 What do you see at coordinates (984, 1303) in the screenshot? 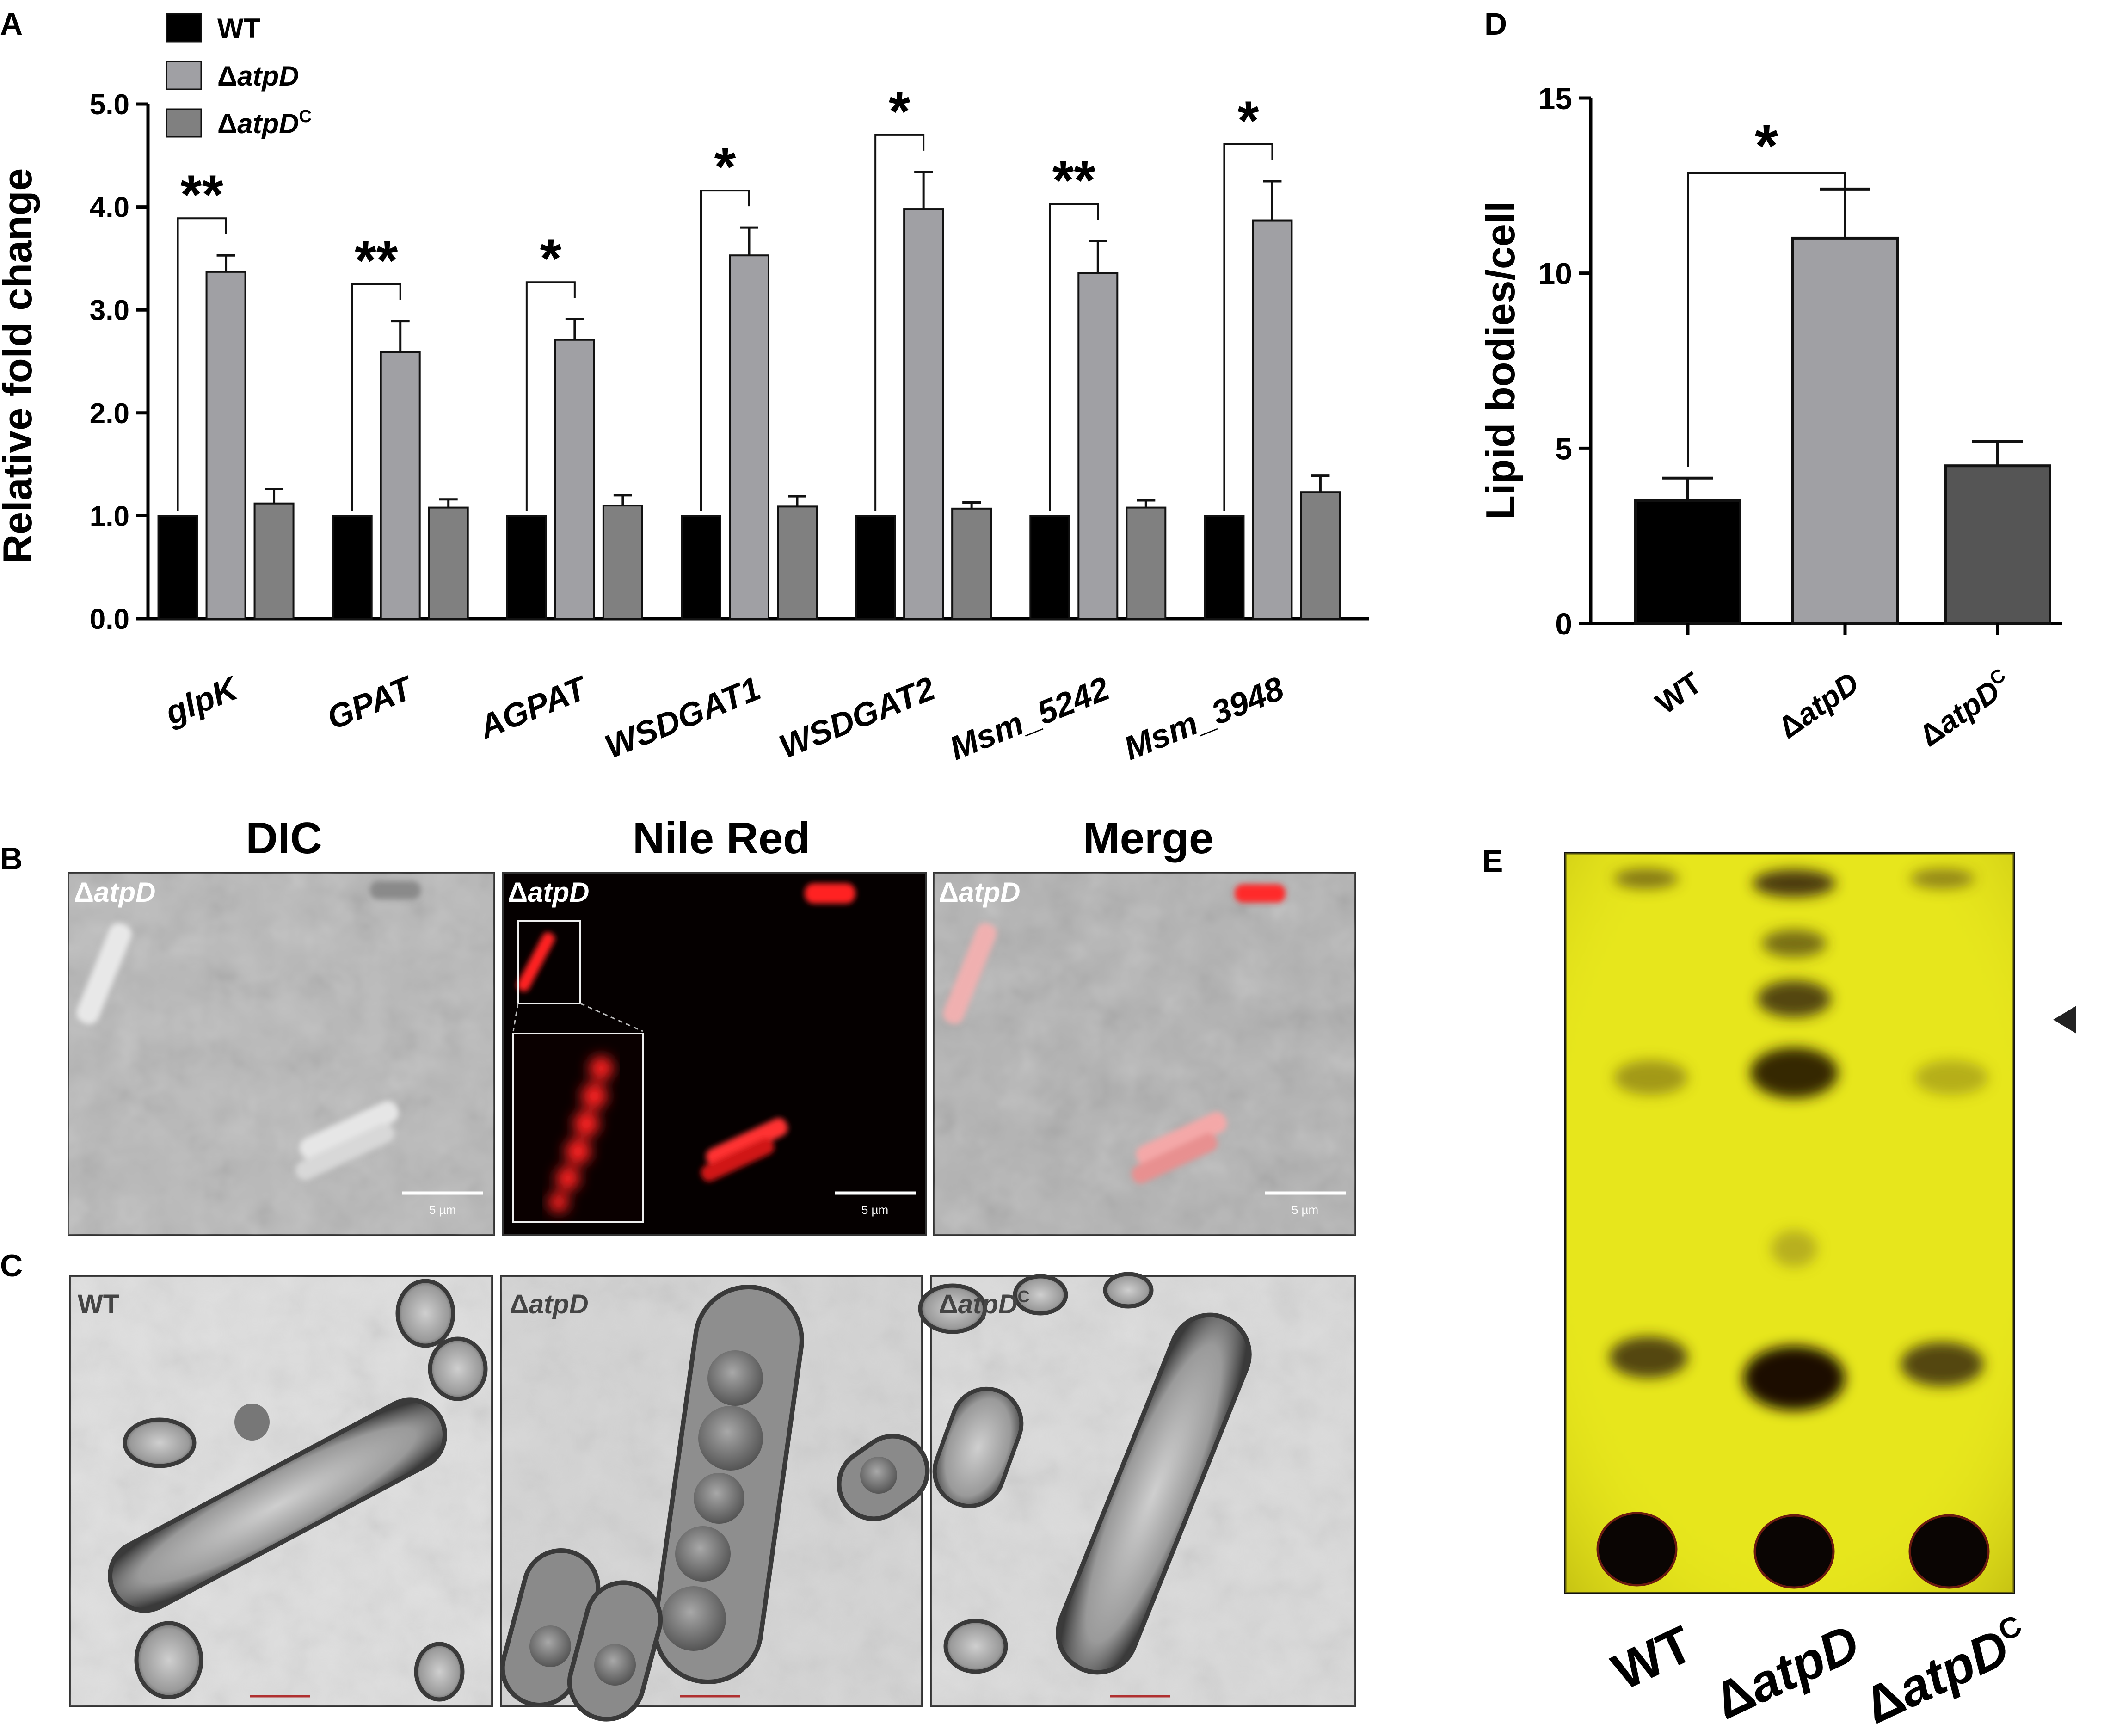
I see `tem-atpdc-label: ΔatpDC` at bounding box center [984, 1303].